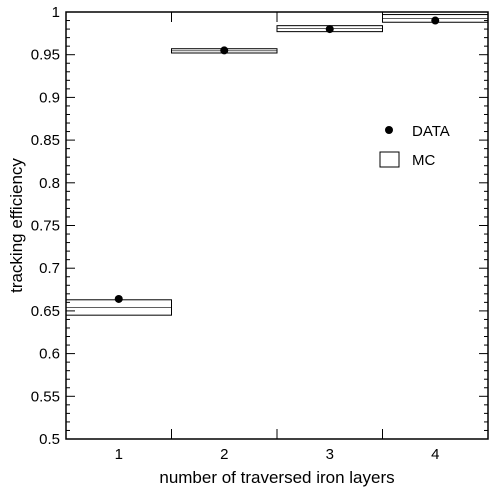  I want to click on legend-data-marker, so click(389, 130).